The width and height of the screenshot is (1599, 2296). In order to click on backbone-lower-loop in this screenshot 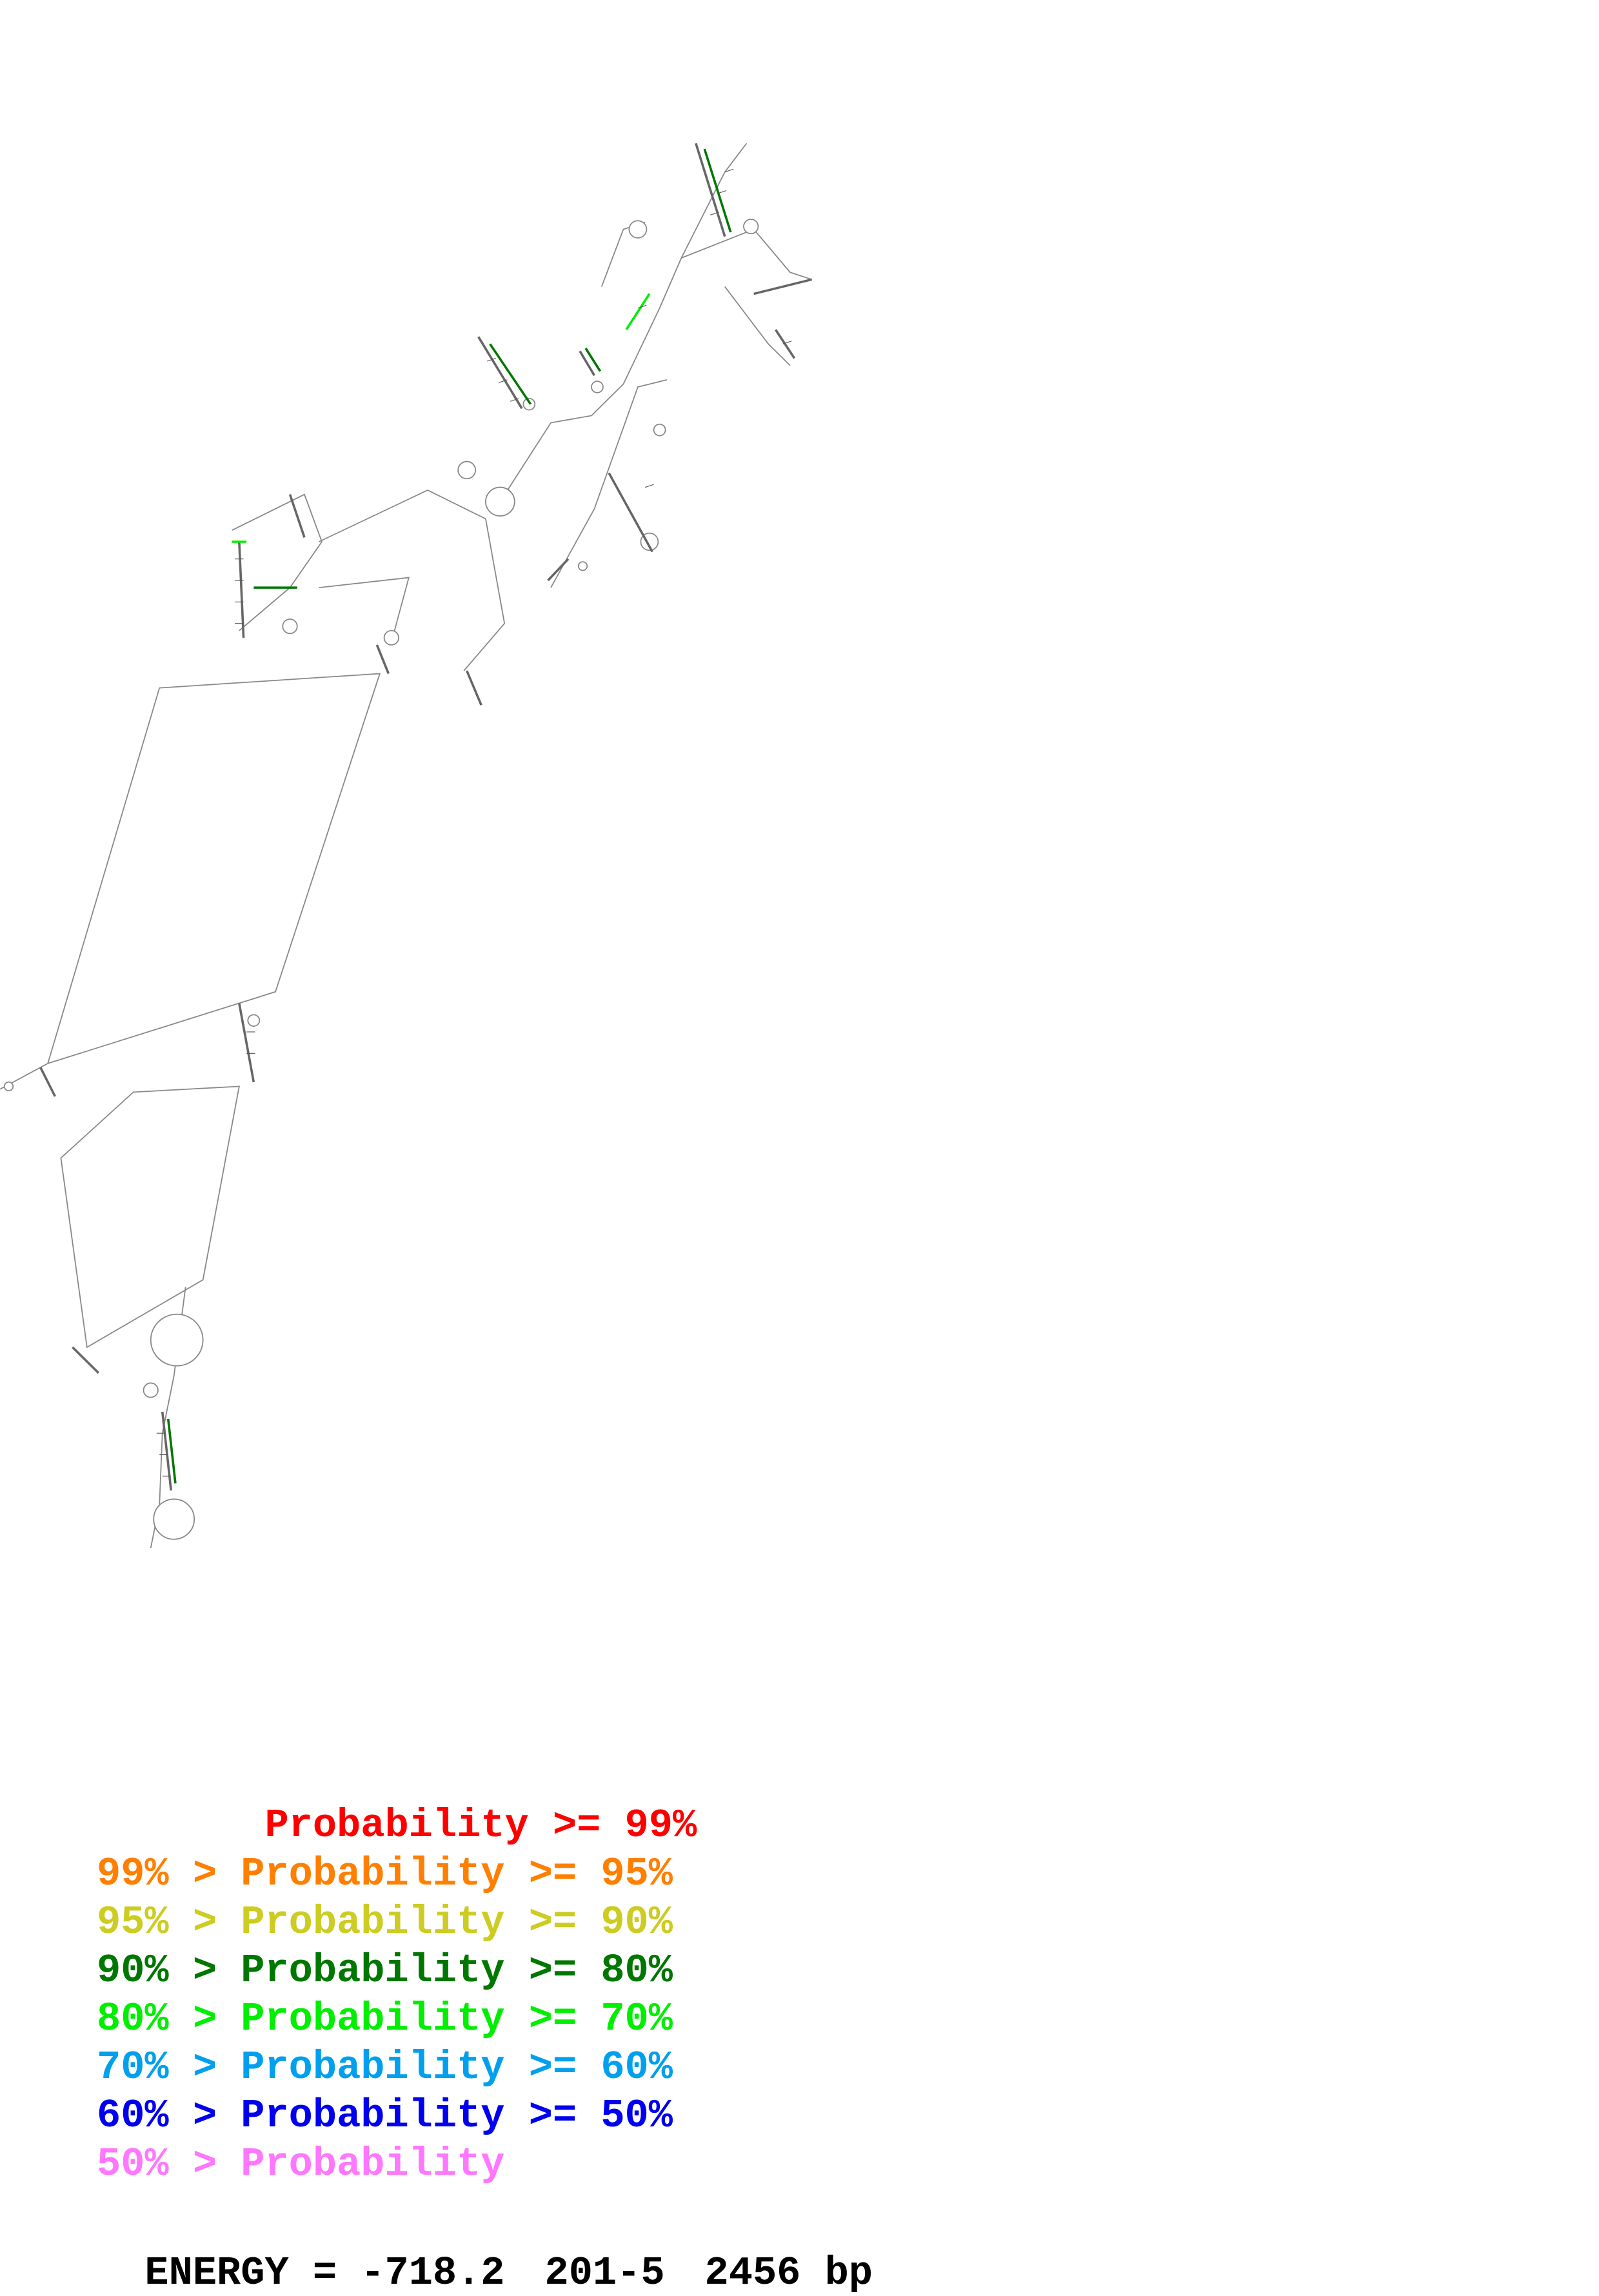, I will do `click(150, 1217)`.